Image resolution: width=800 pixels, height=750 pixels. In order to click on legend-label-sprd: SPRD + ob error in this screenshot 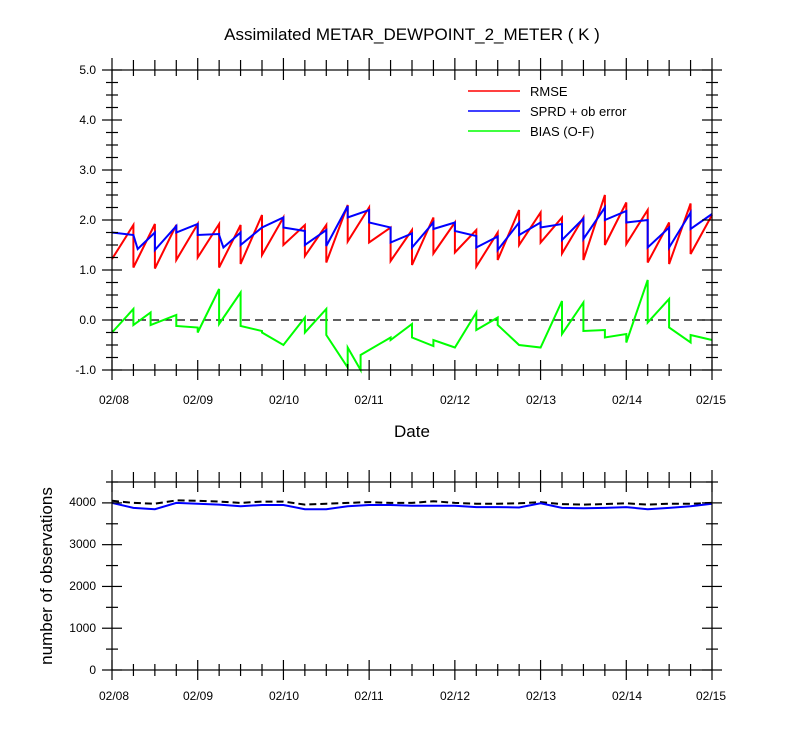, I will do `click(578, 111)`.